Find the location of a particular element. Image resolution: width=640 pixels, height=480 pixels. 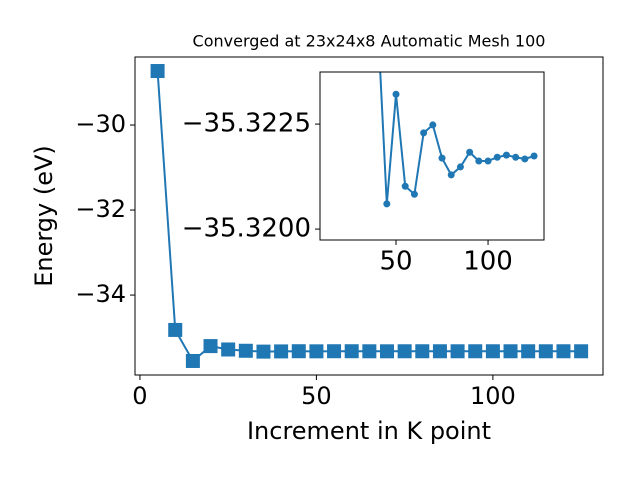

axes-frame is located at coordinates (432, 156).